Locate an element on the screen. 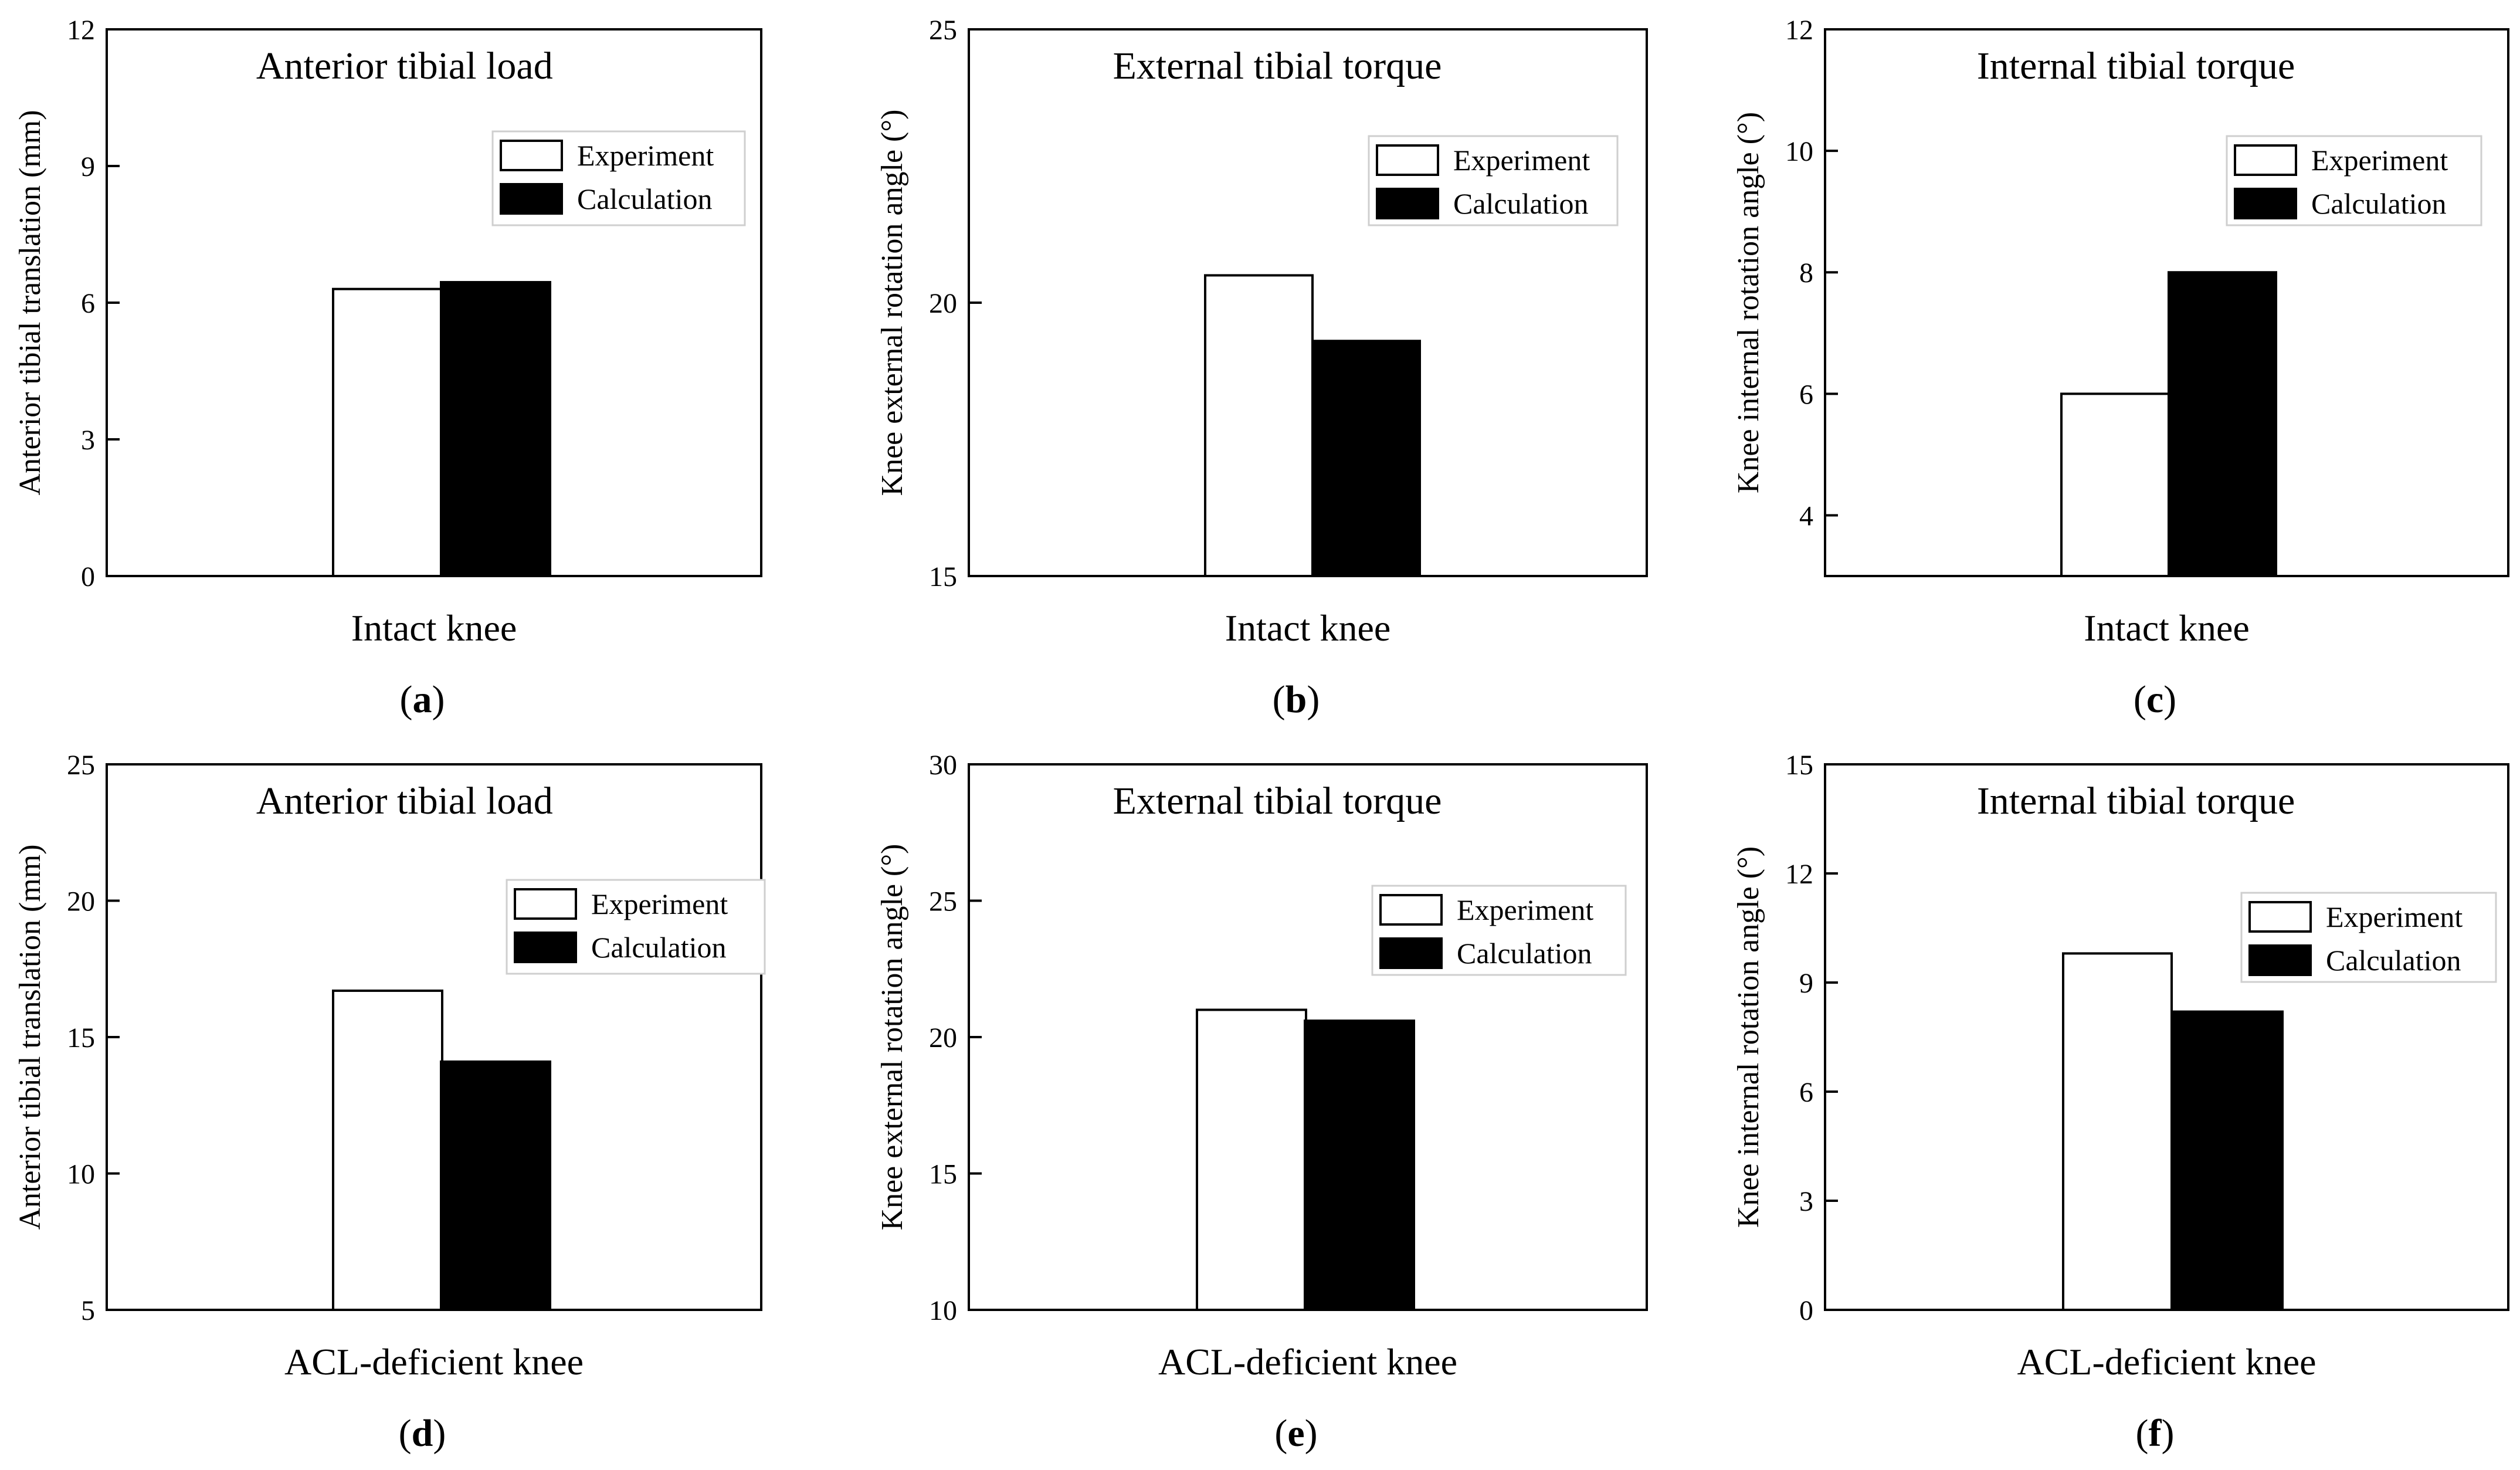  y-tick-label: 5 is located at coordinates (88, 1310).